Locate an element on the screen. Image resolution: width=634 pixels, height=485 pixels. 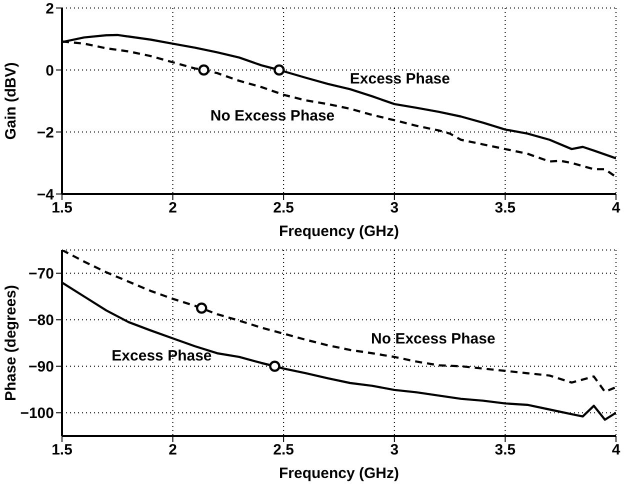
y-axis-title: Phase (degrees) is located at coordinates (11, 343).